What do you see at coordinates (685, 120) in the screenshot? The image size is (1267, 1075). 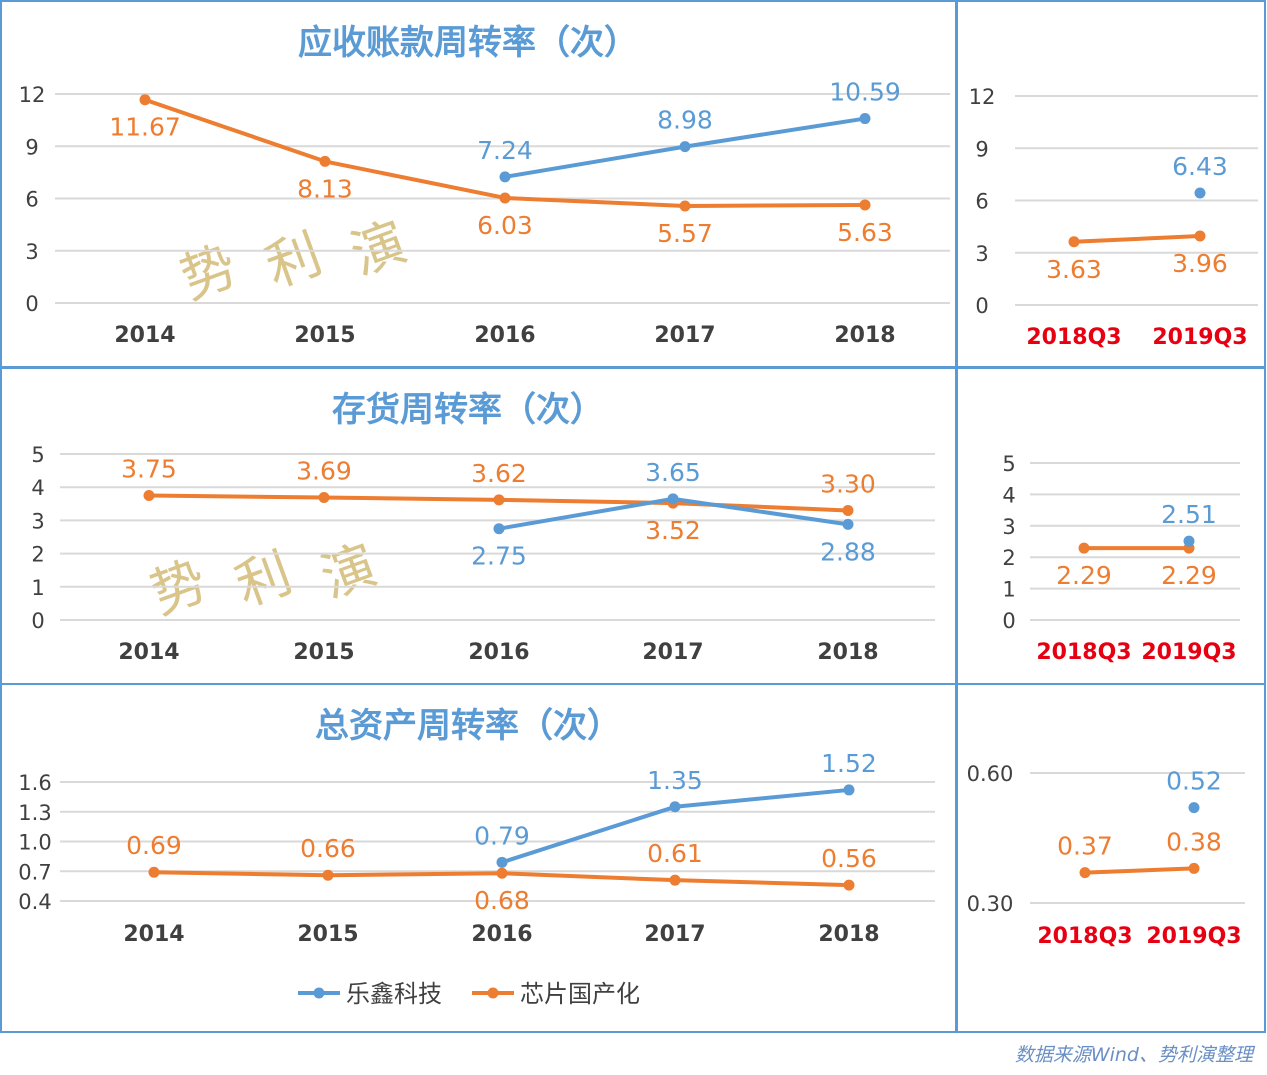 I see `data-label: 8.98` at bounding box center [685, 120].